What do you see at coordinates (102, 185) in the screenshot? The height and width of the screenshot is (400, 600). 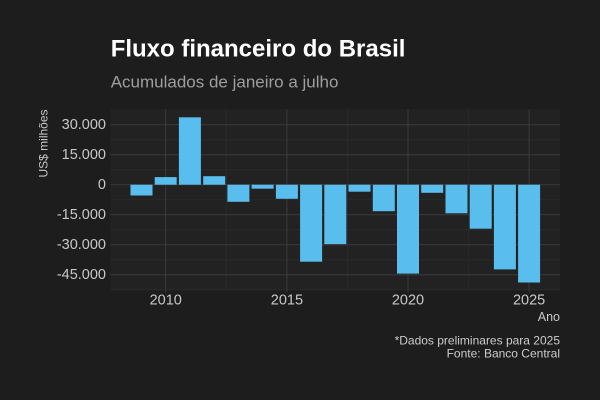 I see `svg-text: 0` at bounding box center [102, 185].